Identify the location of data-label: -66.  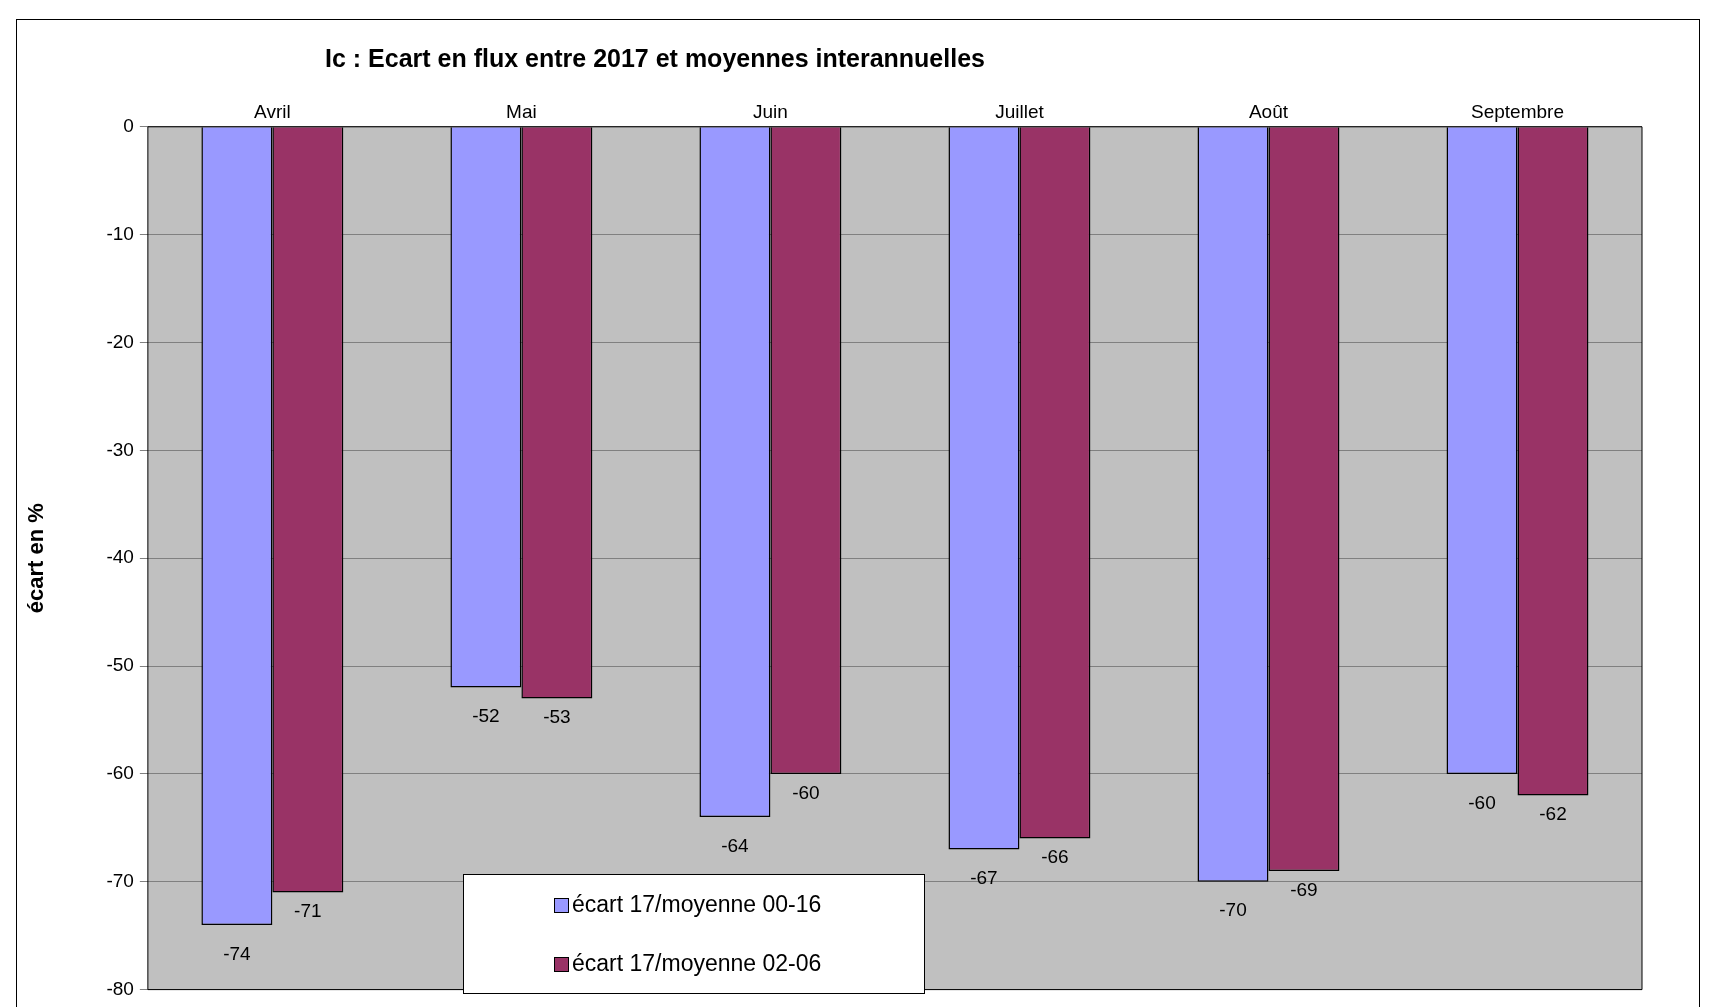
(1055, 857).